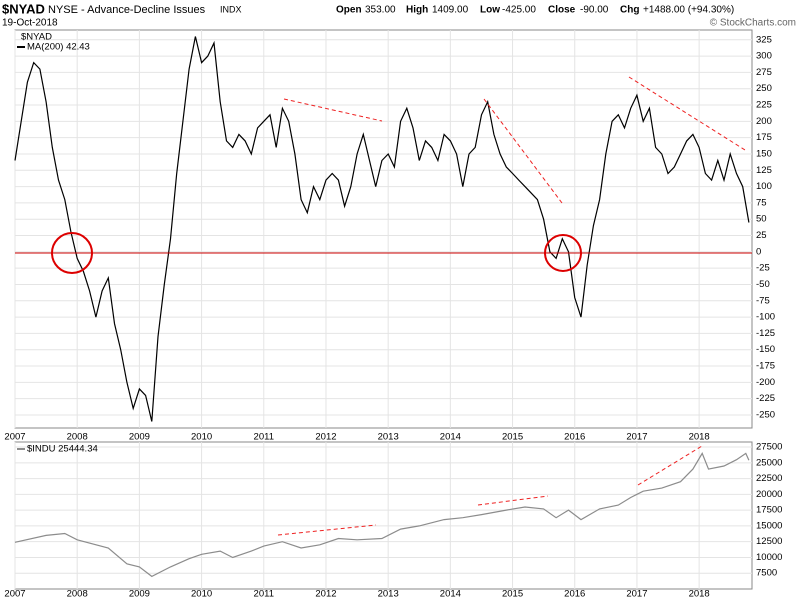 The height and width of the screenshot is (600, 800). Describe the element at coordinates (490, 10) in the screenshot. I see `low-label: Low` at that location.